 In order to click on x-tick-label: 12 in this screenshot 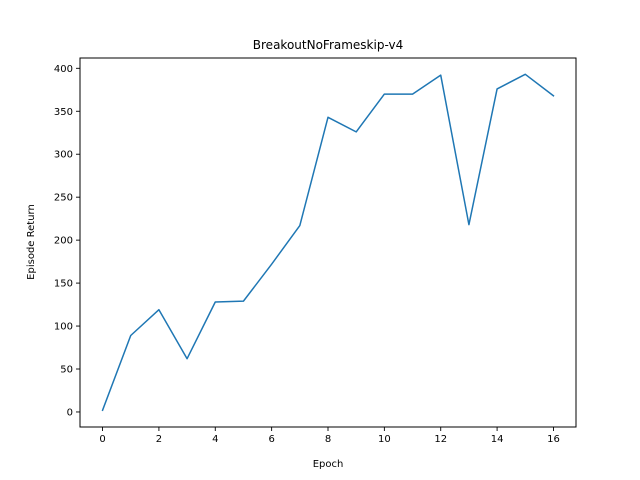, I will do `click(440, 439)`.